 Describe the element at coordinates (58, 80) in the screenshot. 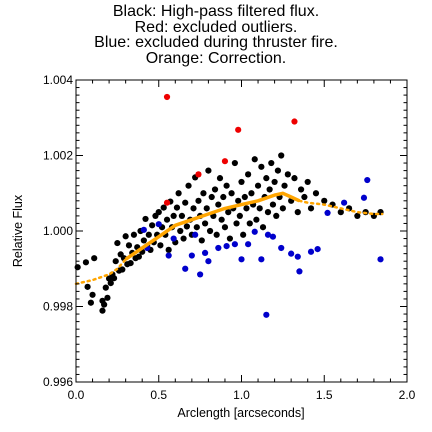

I see `y-tick-label: 1.004` at that location.